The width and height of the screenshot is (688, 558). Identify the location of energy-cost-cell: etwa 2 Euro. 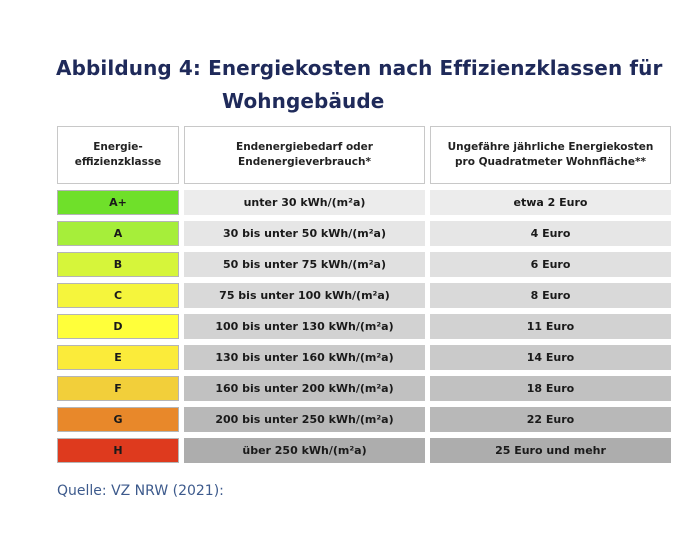
(550, 202).